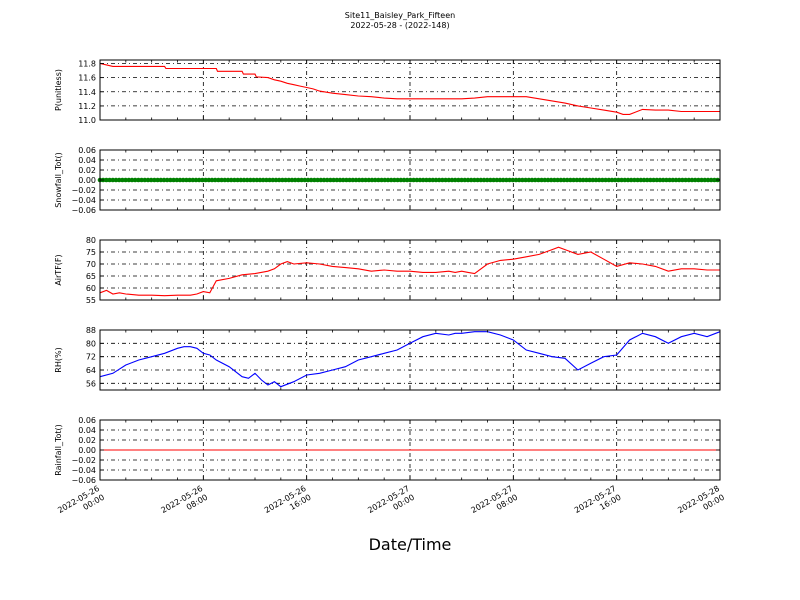 This screenshot has height=600, width=800. What do you see at coordinates (87, 180) in the screenshot?
I see `y-tick-label: 0.00` at bounding box center [87, 180].